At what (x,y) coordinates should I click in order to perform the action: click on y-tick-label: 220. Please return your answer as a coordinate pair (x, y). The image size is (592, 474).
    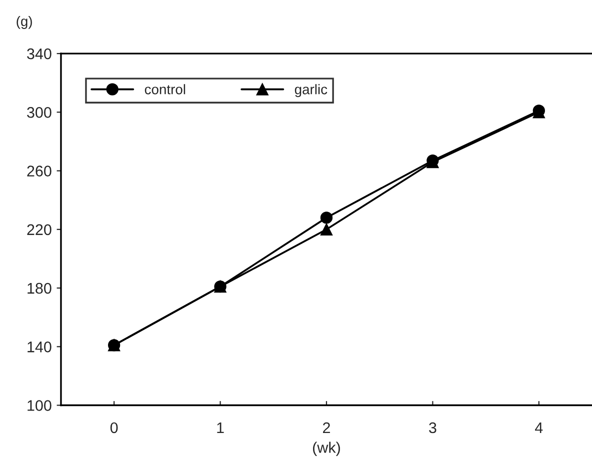
    Looking at the image, I should click on (39, 230).